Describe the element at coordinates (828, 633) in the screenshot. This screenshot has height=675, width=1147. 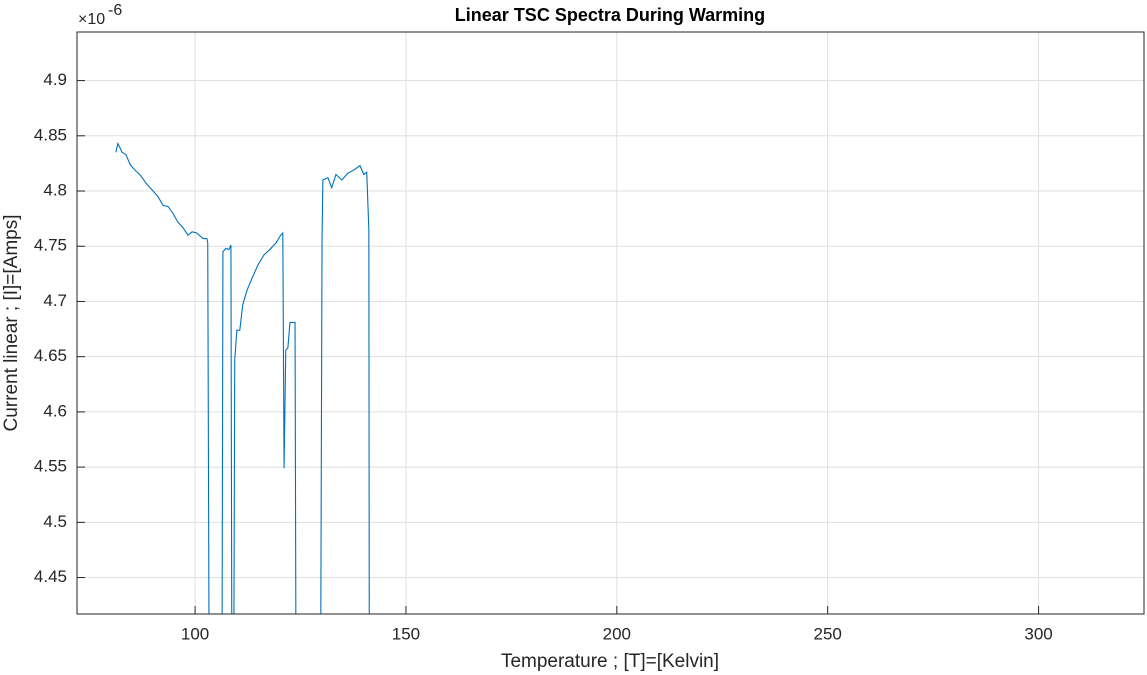
I see `x-tick-label: 250` at that location.